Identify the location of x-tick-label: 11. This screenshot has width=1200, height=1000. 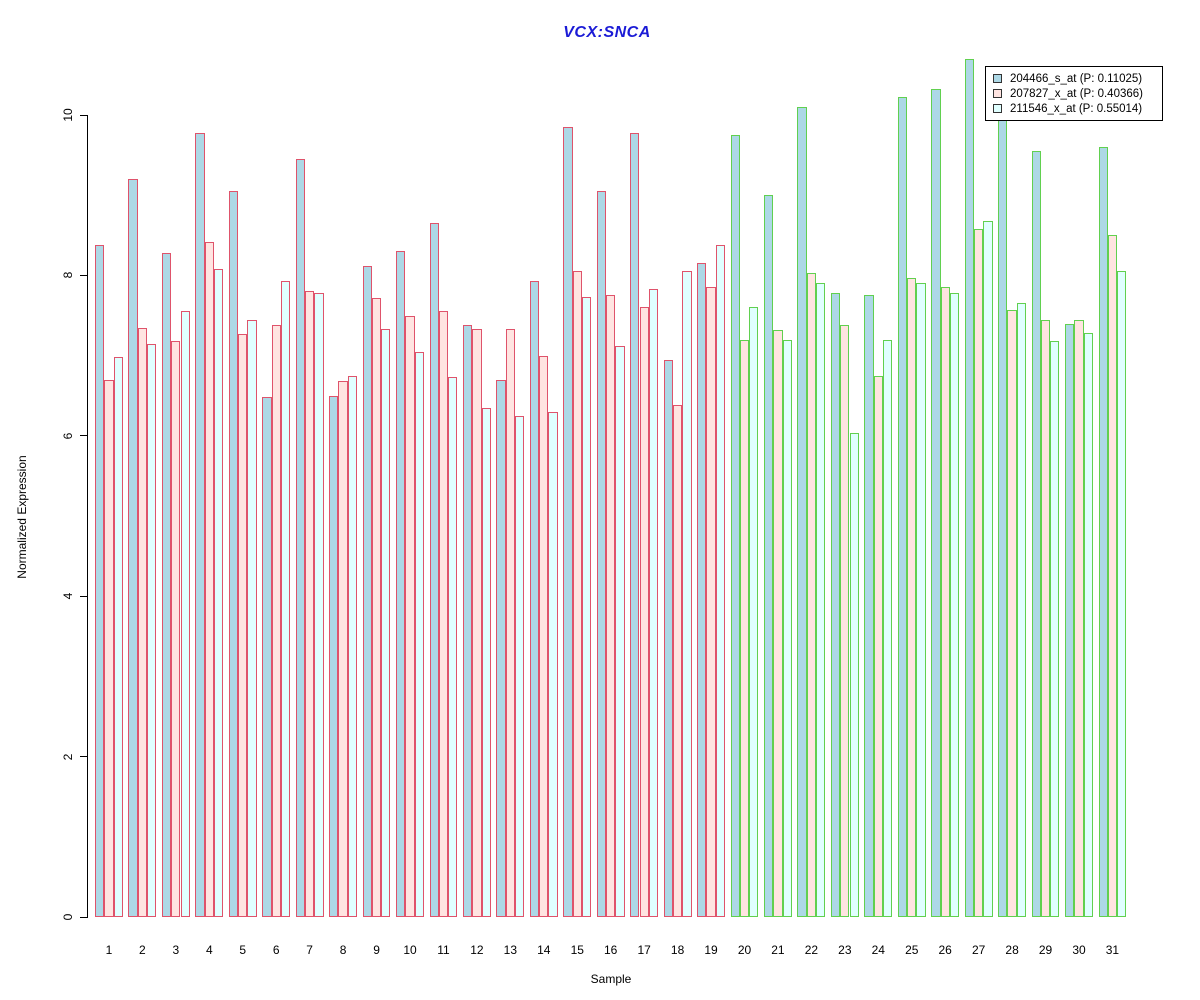
(443, 950).